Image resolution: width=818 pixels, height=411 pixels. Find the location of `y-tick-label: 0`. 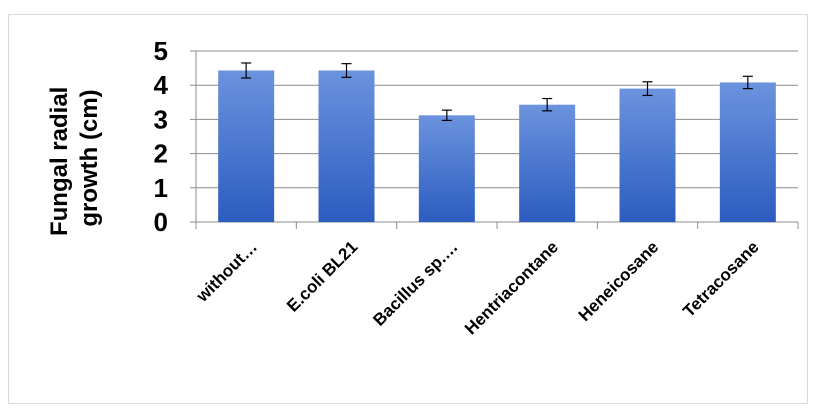

y-tick-label: 0 is located at coordinates (161, 222).